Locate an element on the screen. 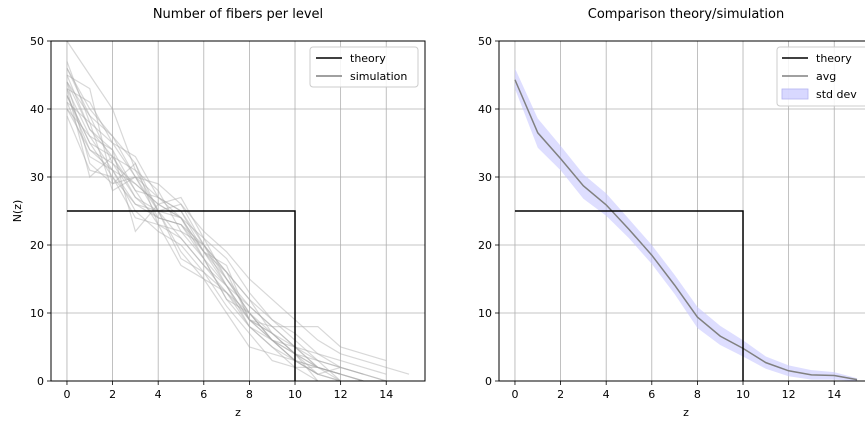 This screenshot has width=865, height=424. legend-box-left is located at coordinates (364, 67).